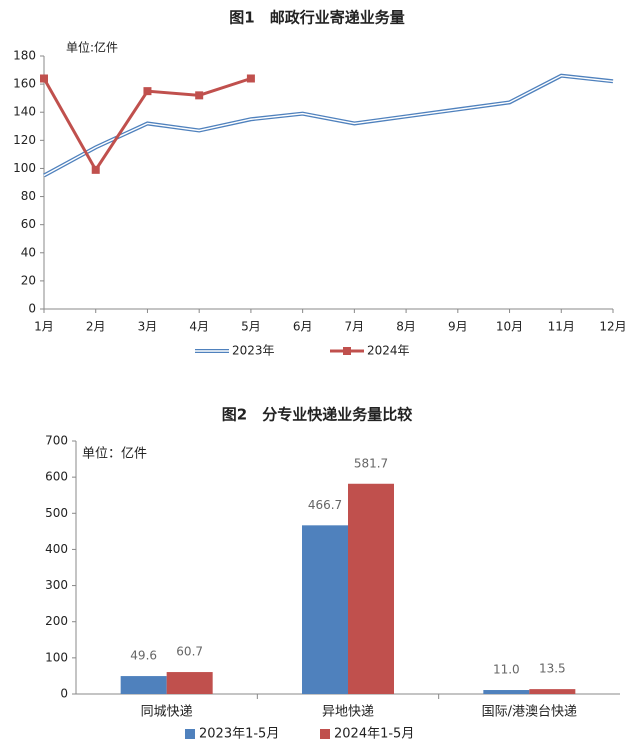 The image size is (635, 752). Describe the element at coordinates (24, 112) in the screenshot. I see `y-tick-label: 140` at that location.